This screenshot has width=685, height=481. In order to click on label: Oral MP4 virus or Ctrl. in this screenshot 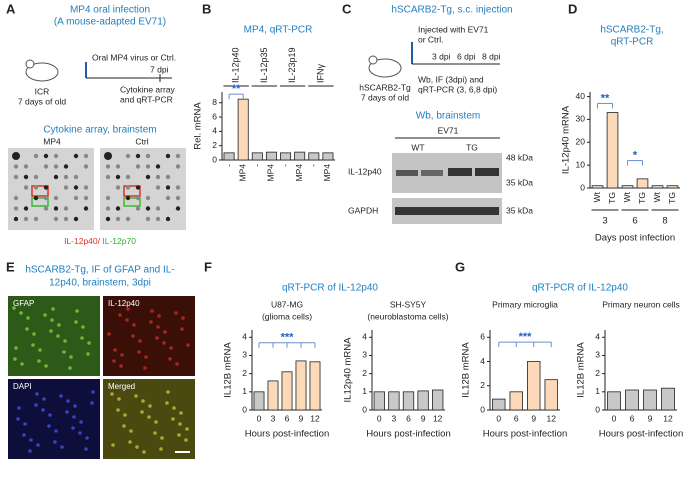, I will do `click(134, 57)`.